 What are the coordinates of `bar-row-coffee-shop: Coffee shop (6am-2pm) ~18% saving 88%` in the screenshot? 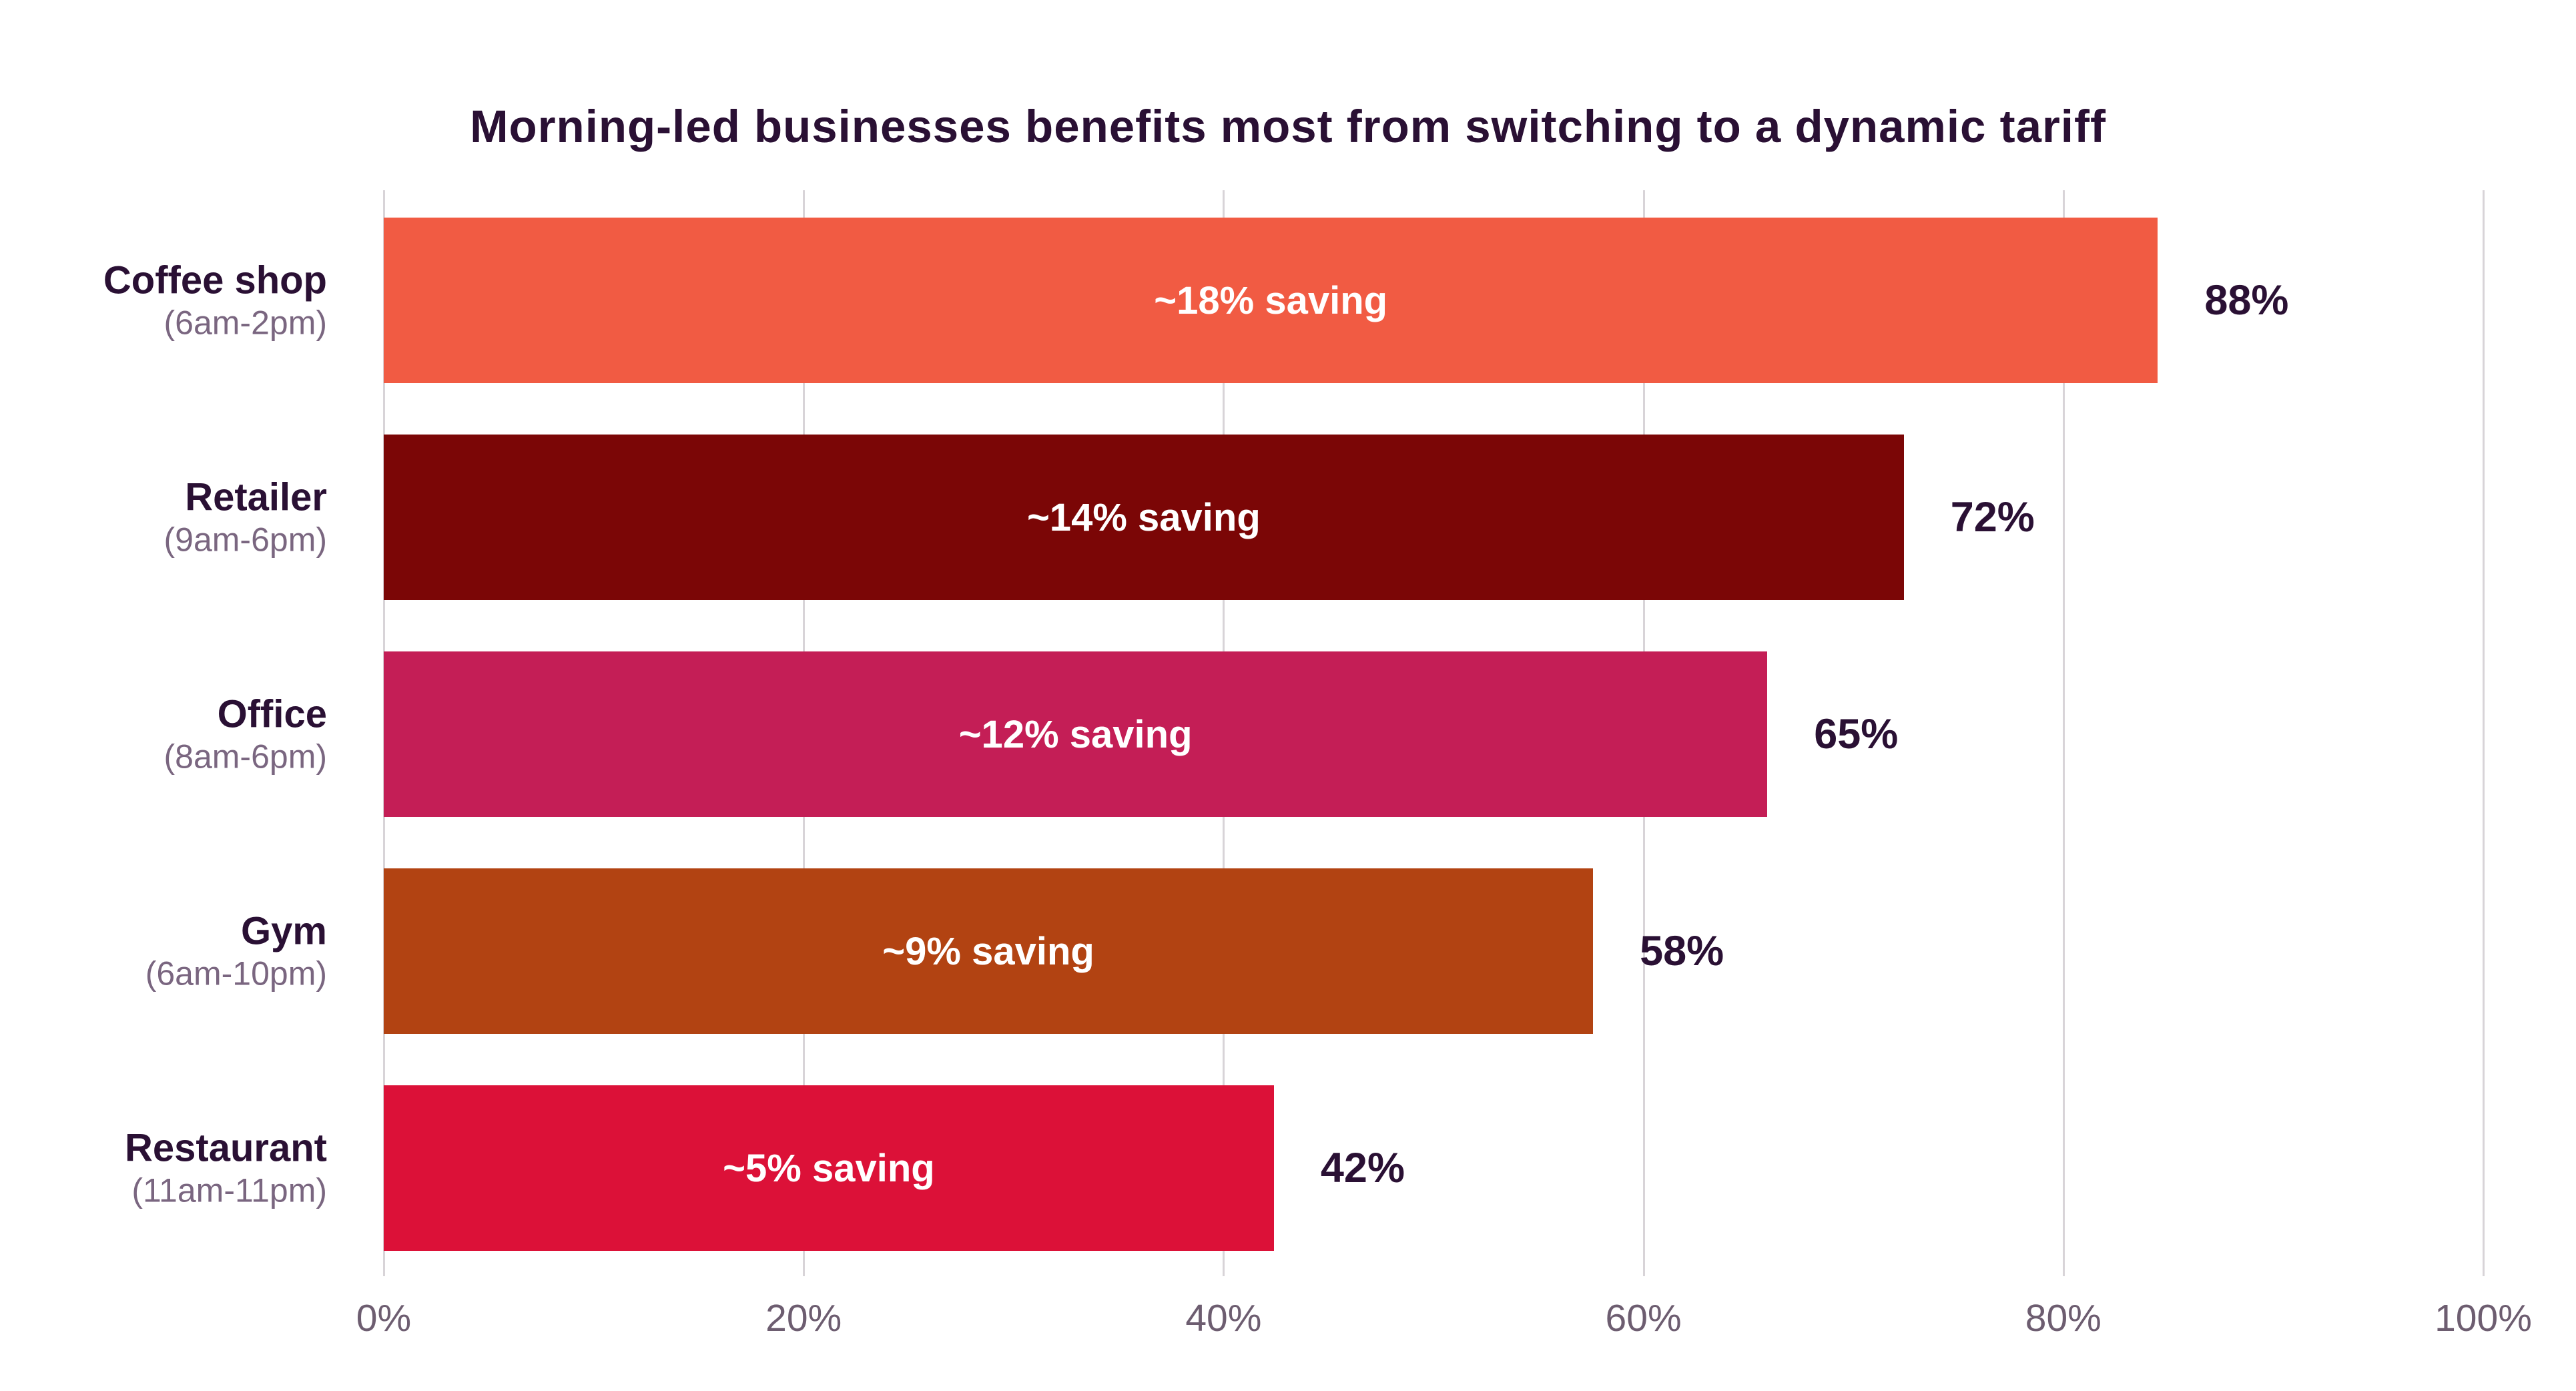 It's located at (1293, 300).